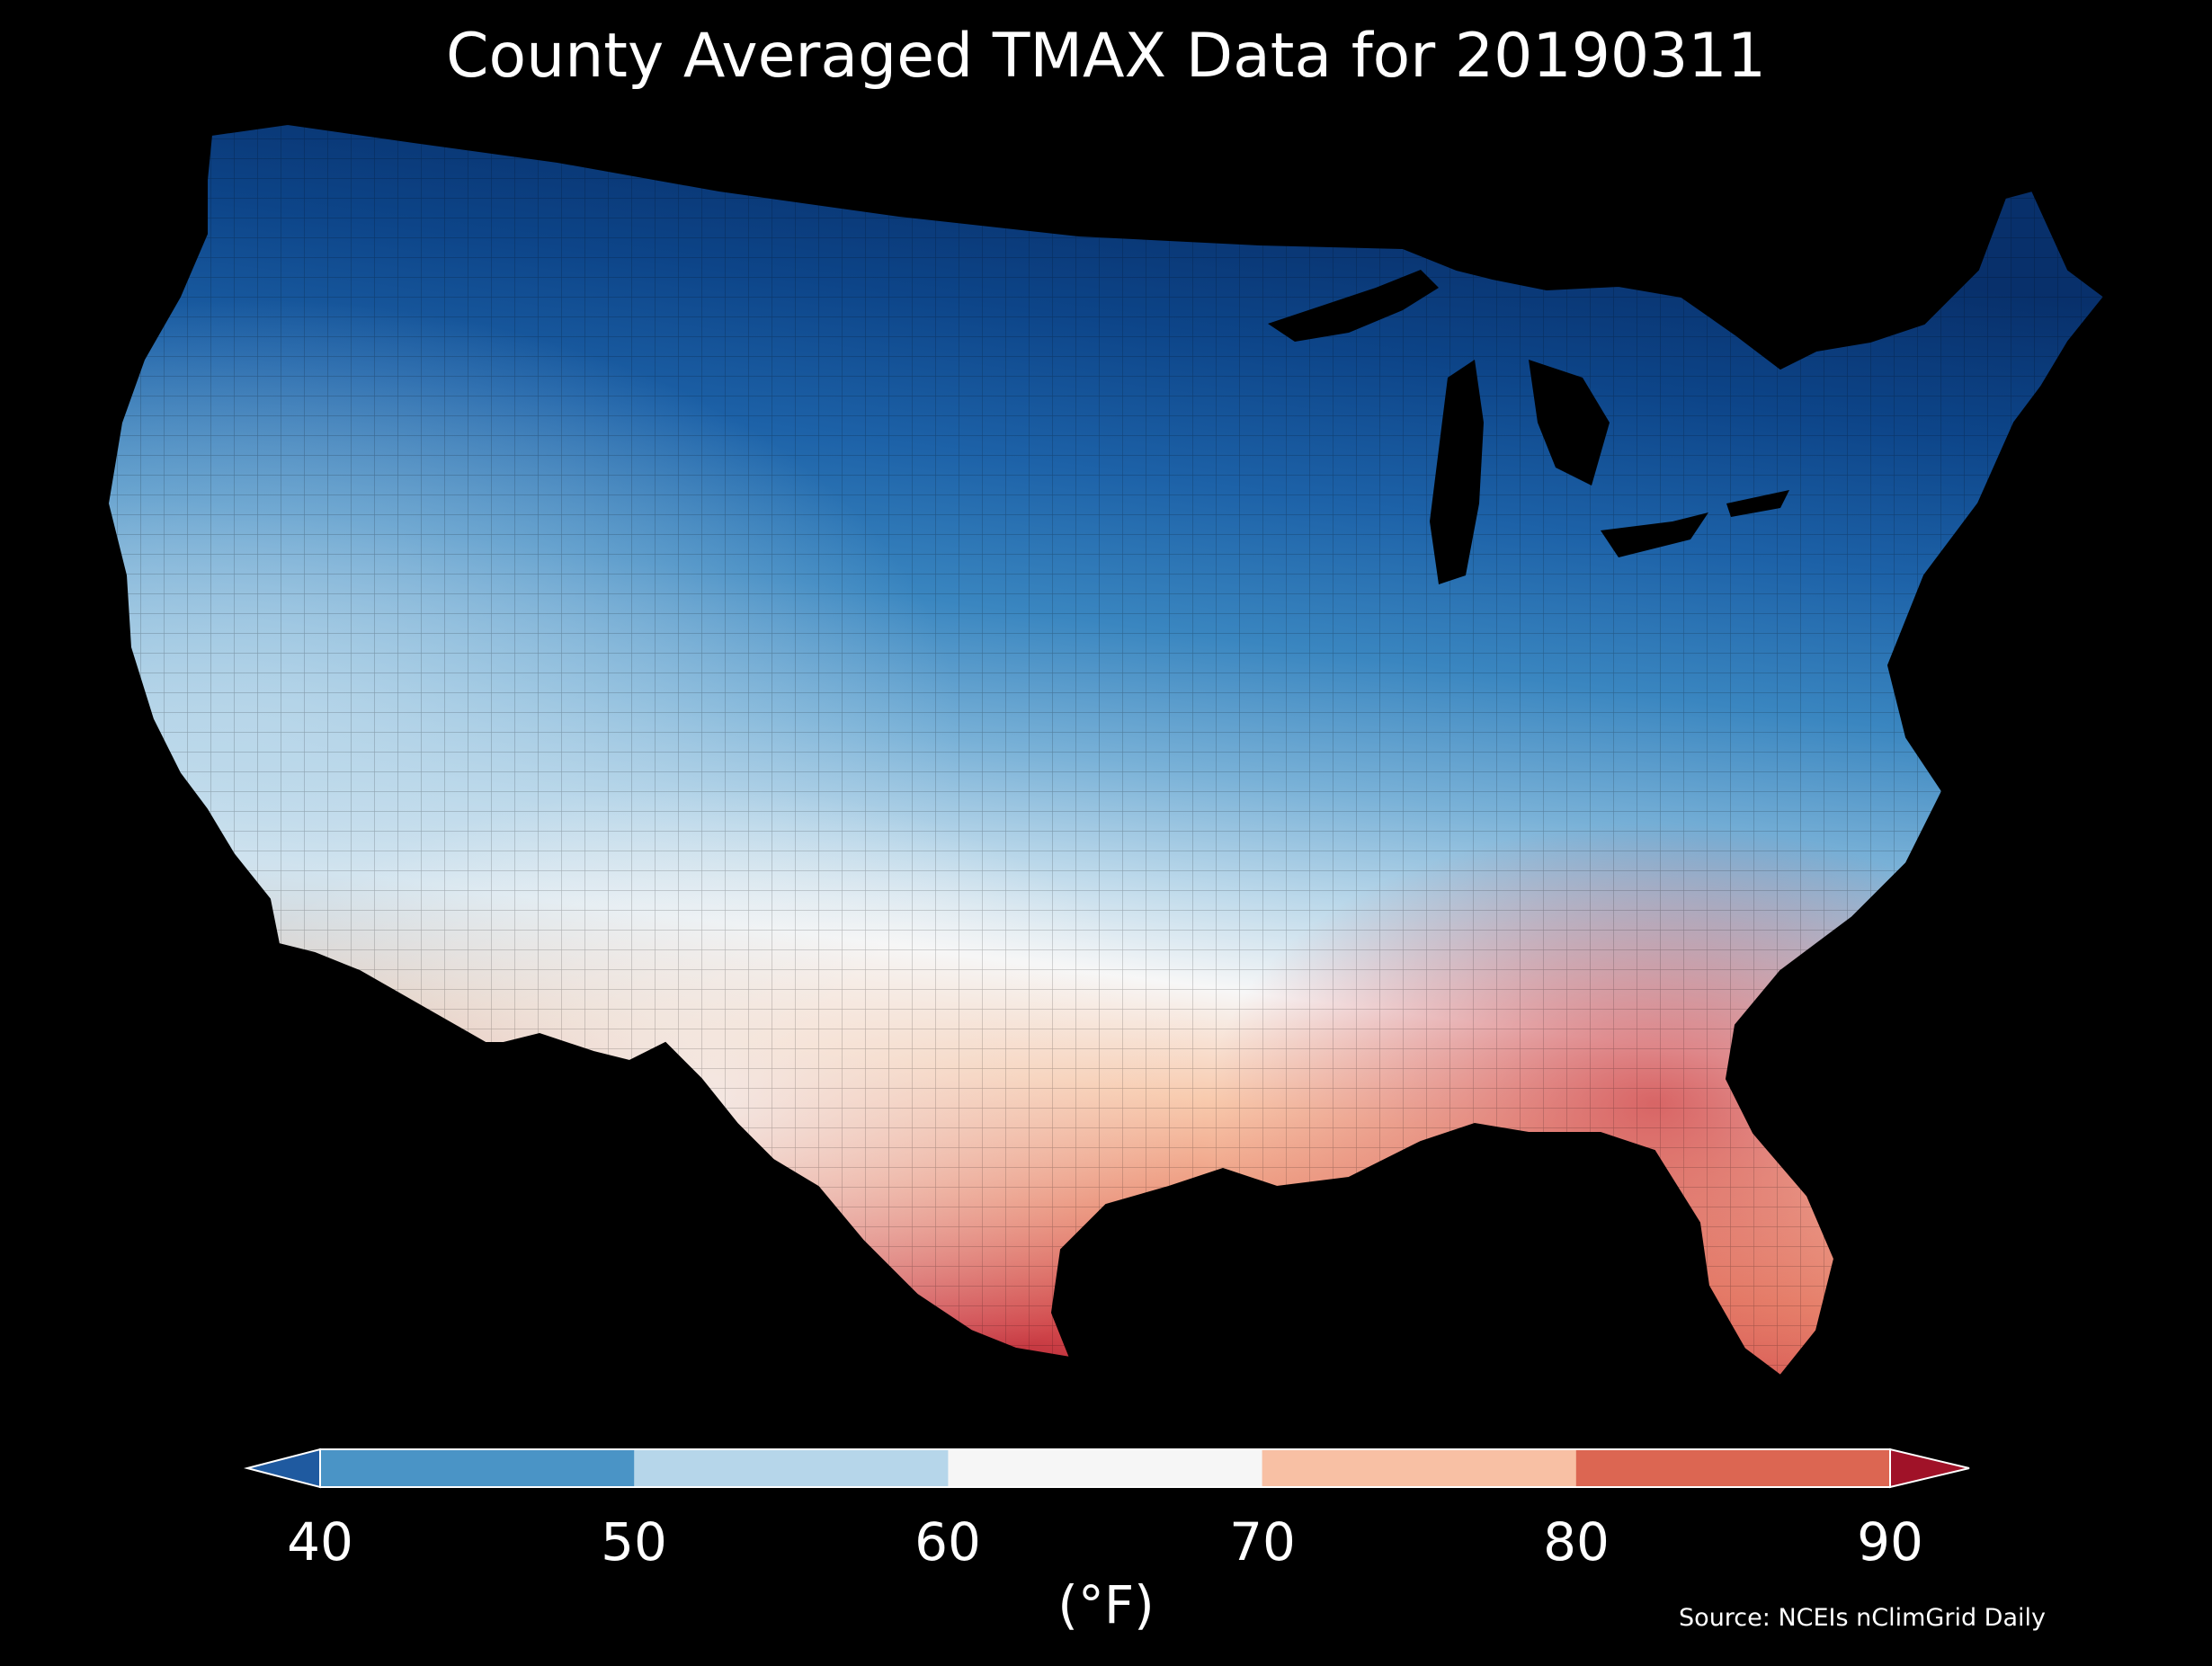 This screenshot has height=1666, width=2212. What do you see at coordinates (1457, 472) in the screenshot?
I see `lake-michigan` at bounding box center [1457, 472].